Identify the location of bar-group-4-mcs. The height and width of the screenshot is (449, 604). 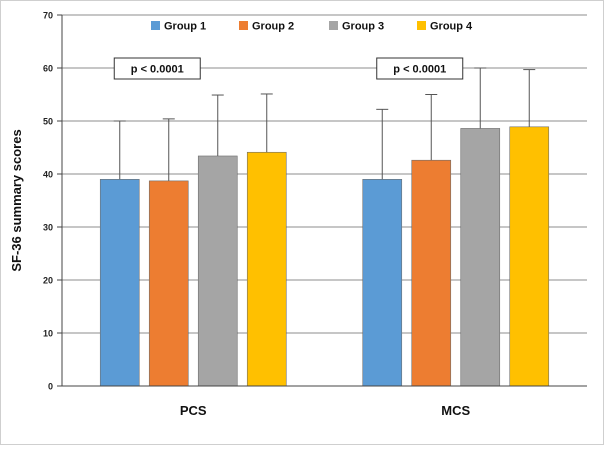
(529, 256).